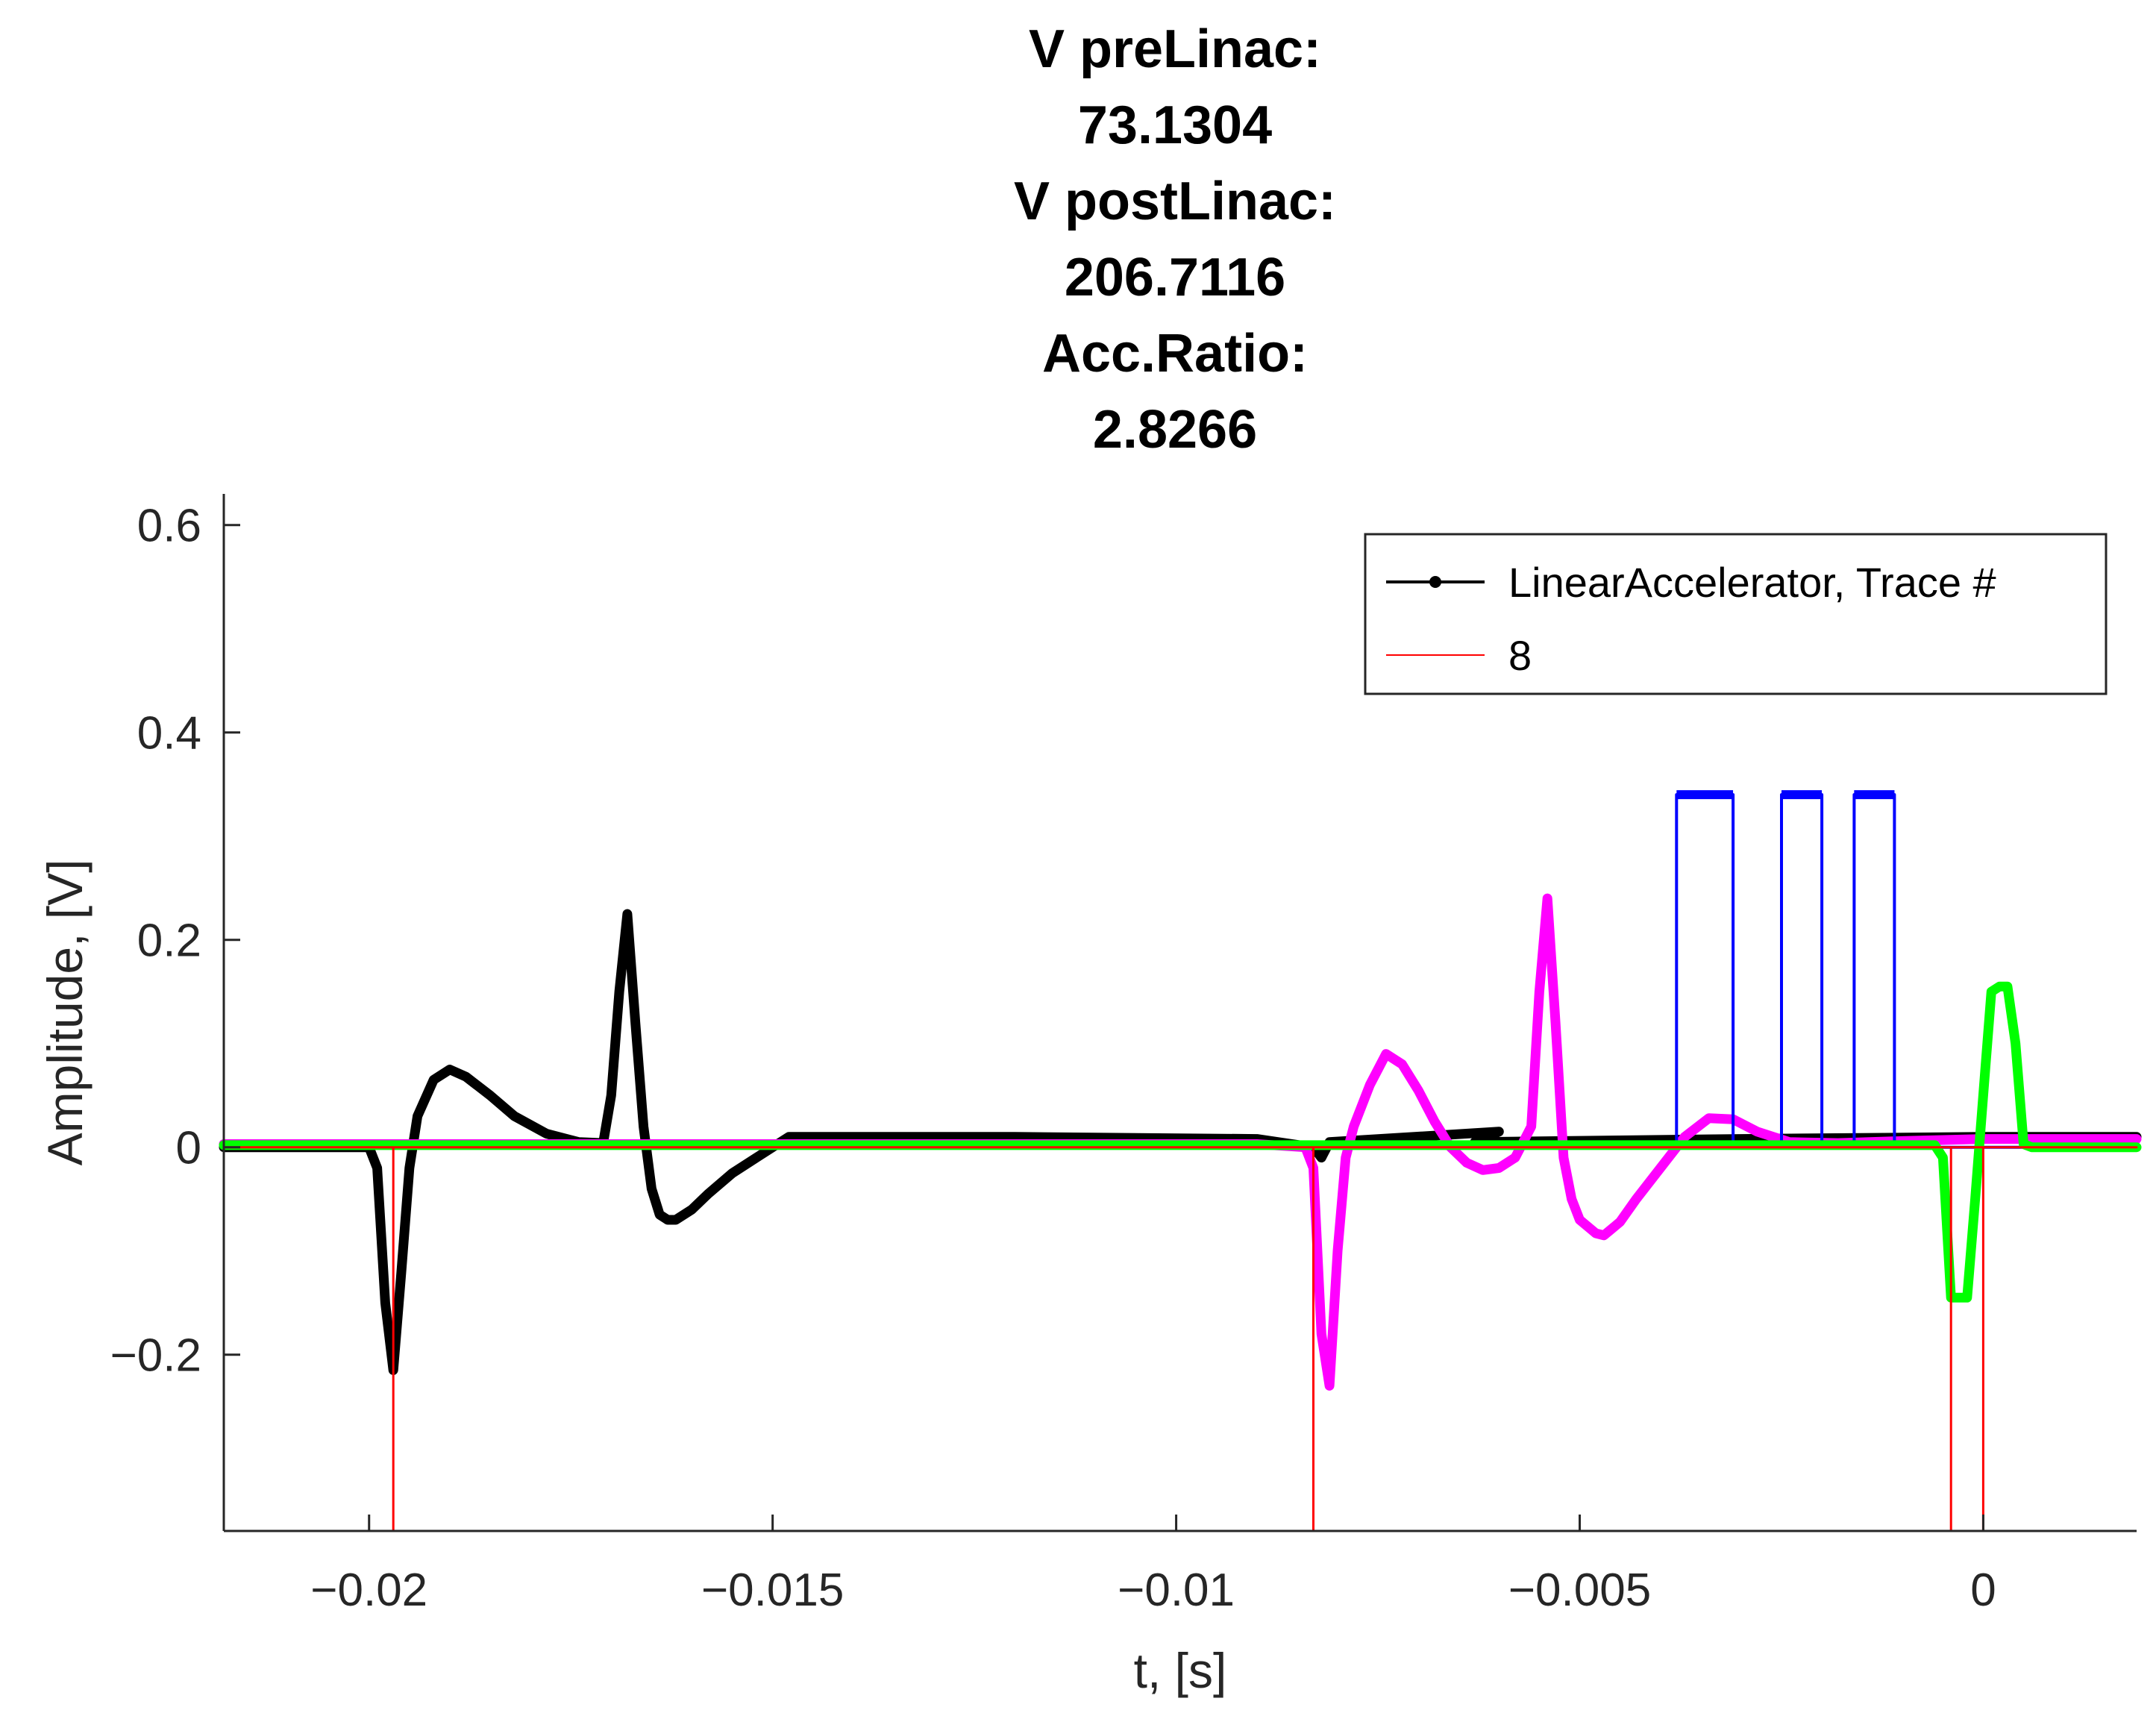 The height and width of the screenshot is (1713, 2156). I want to click on title-line-3: V postLinac:, so click(1175, 201).